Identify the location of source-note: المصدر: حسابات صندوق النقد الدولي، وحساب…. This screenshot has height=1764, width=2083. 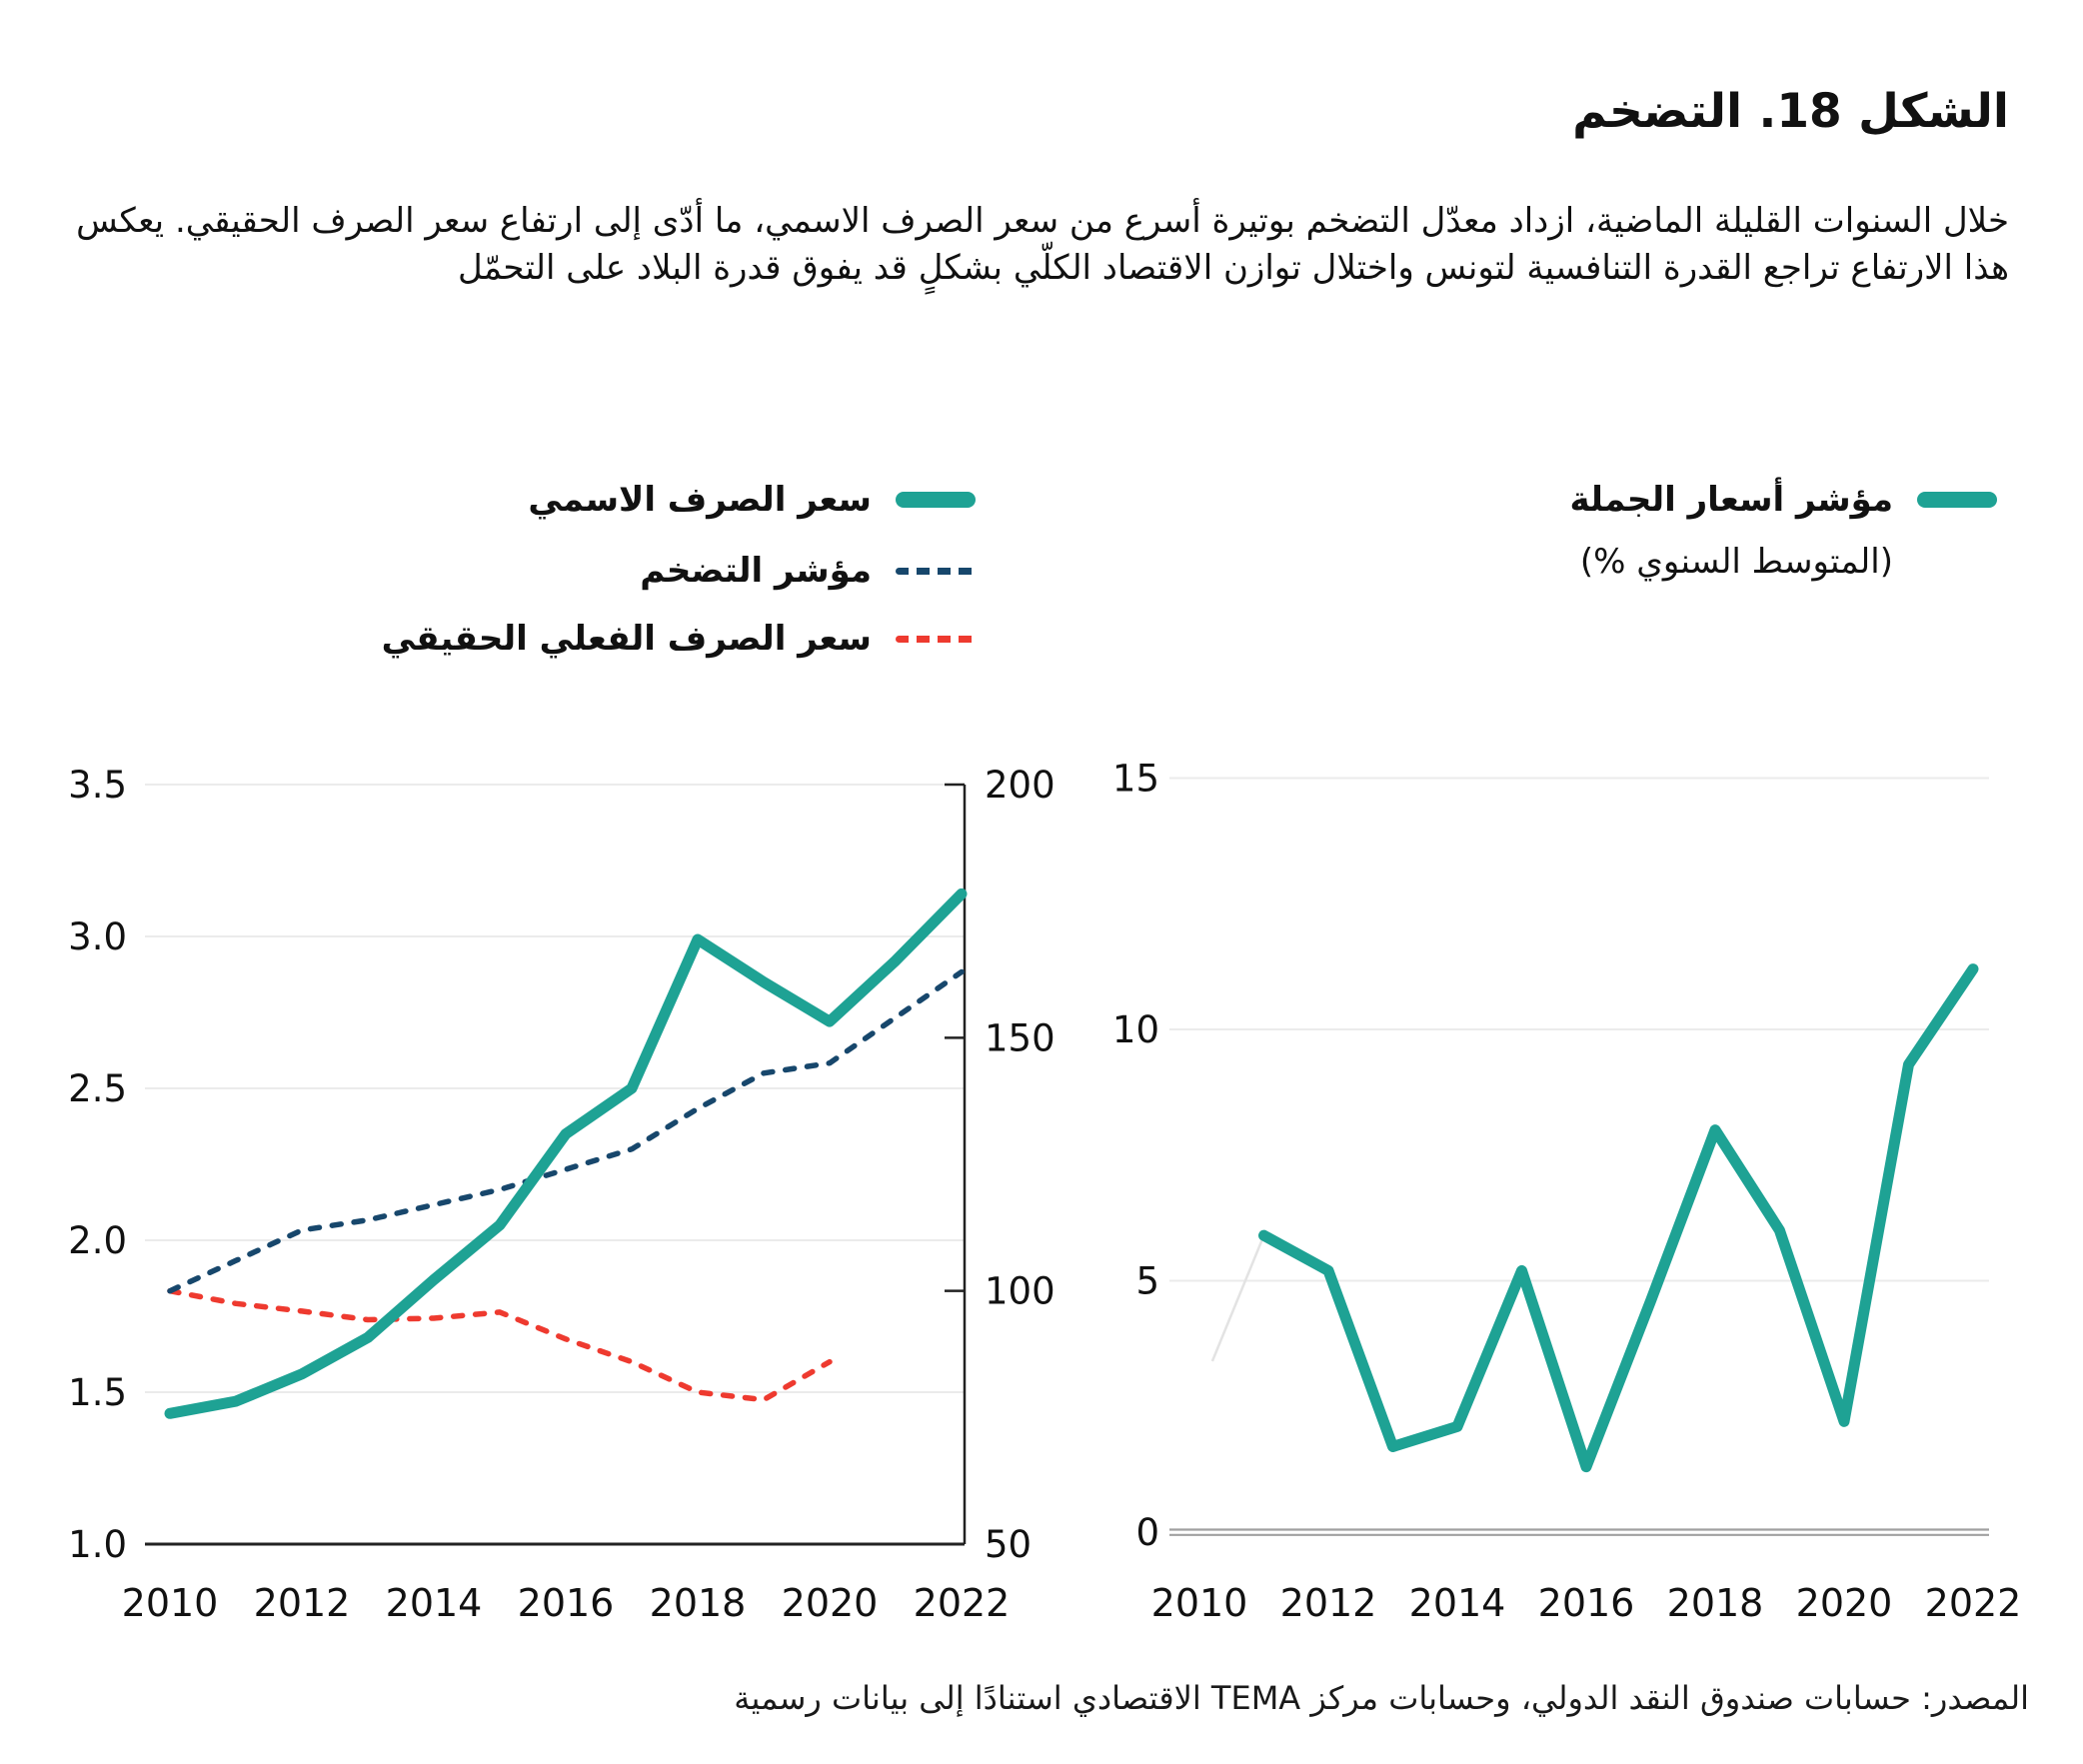
(1381, 1698).